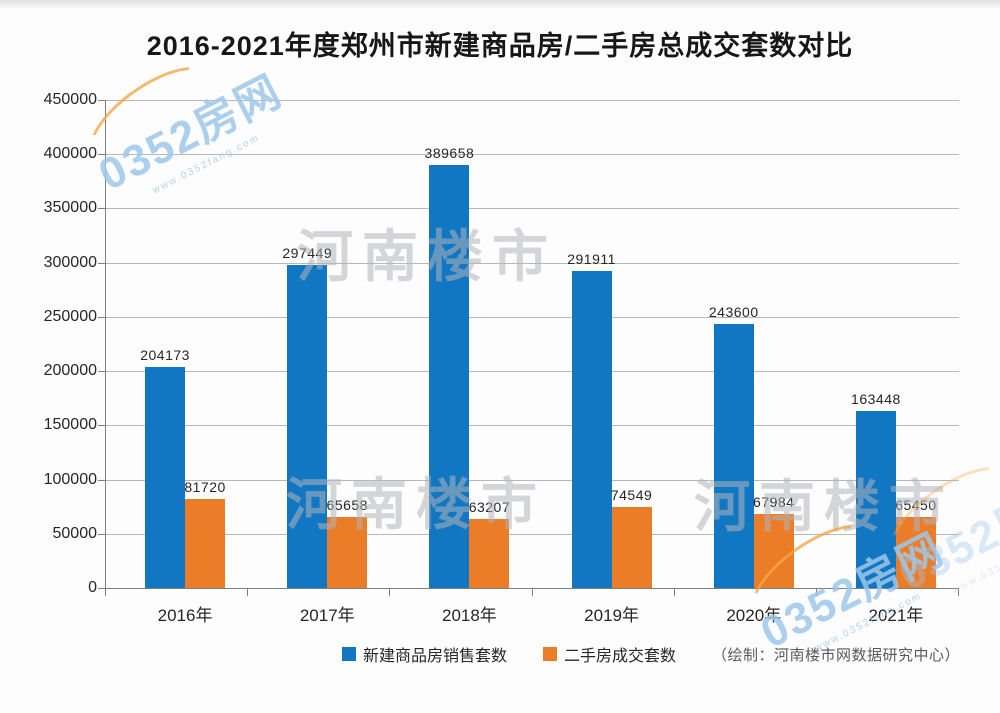 The height and width of the screenshot is (713, 1000). Describe the element at coordinates (876, 398) in the screenshot. I see `bar-value-label: 163448` at that location.